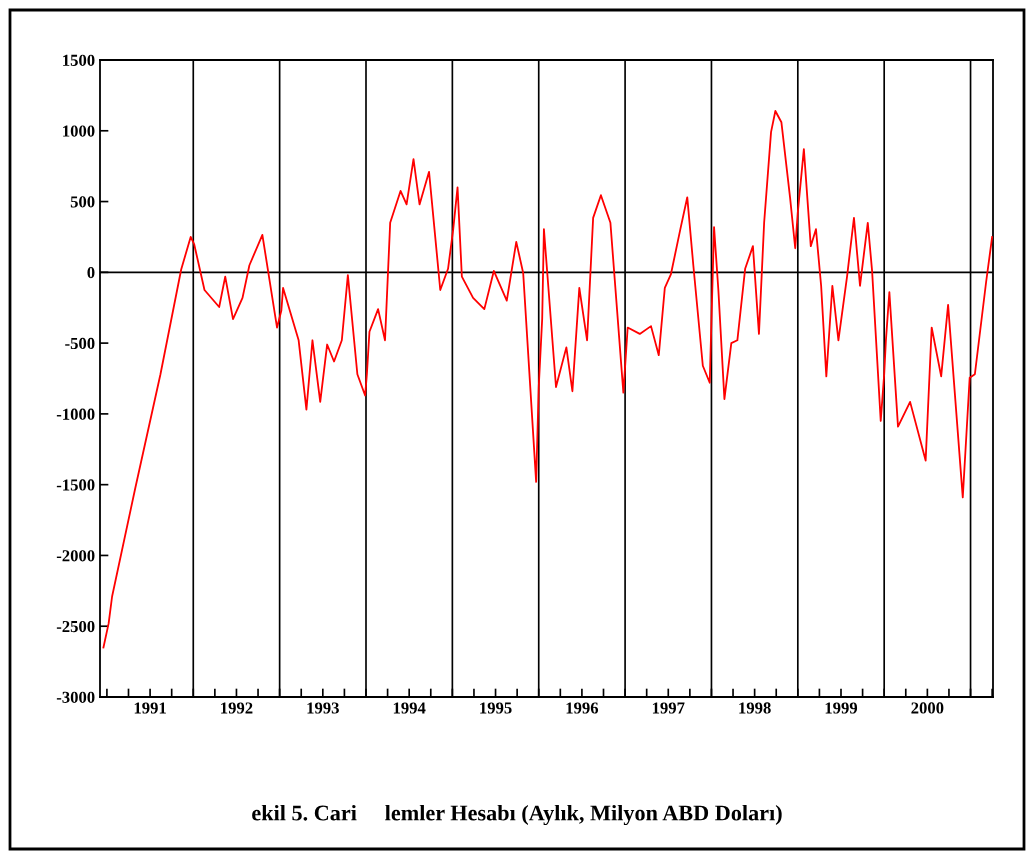 The image size is (1034, 859). Describe the element at coordinates (75, 414) in the screenshot. I see `y-tick-label: -1000` at that location.